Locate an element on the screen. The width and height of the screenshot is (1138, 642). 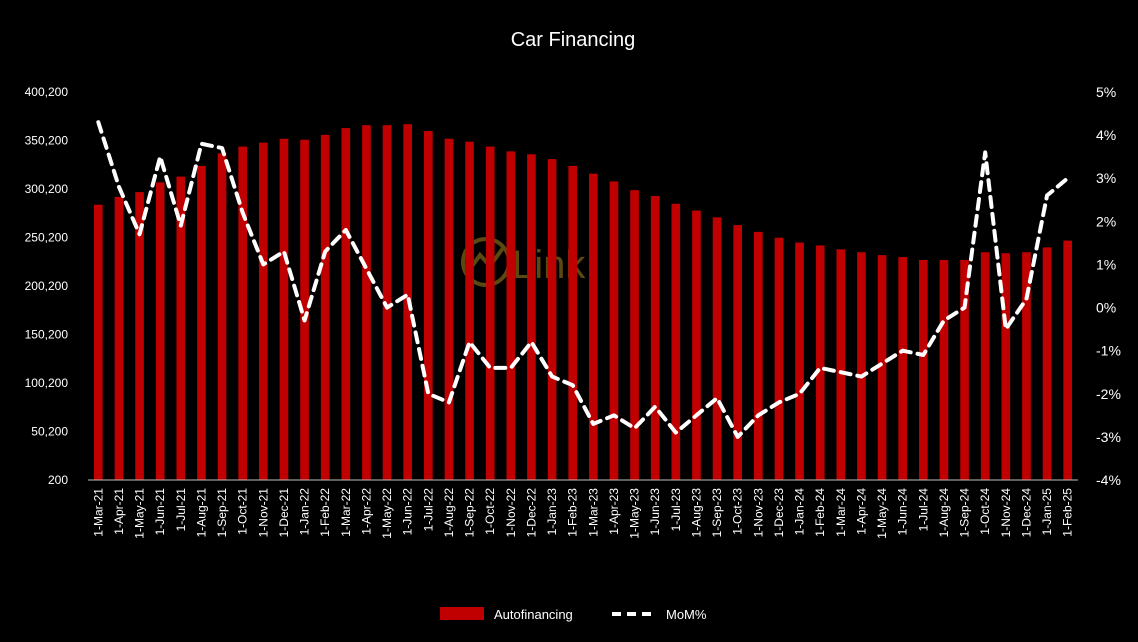
x-tick-label: 1-Jun-24 is located at coordinates (903, 512).